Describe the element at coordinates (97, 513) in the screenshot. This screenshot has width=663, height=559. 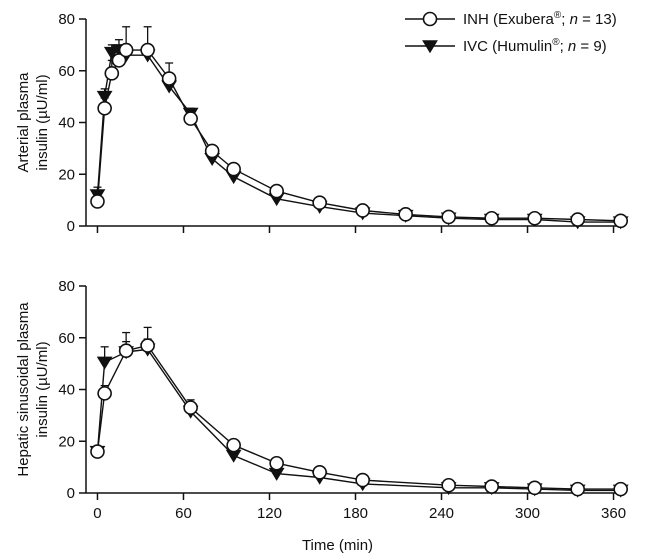
I see `x-tick-label: 0` at that location.